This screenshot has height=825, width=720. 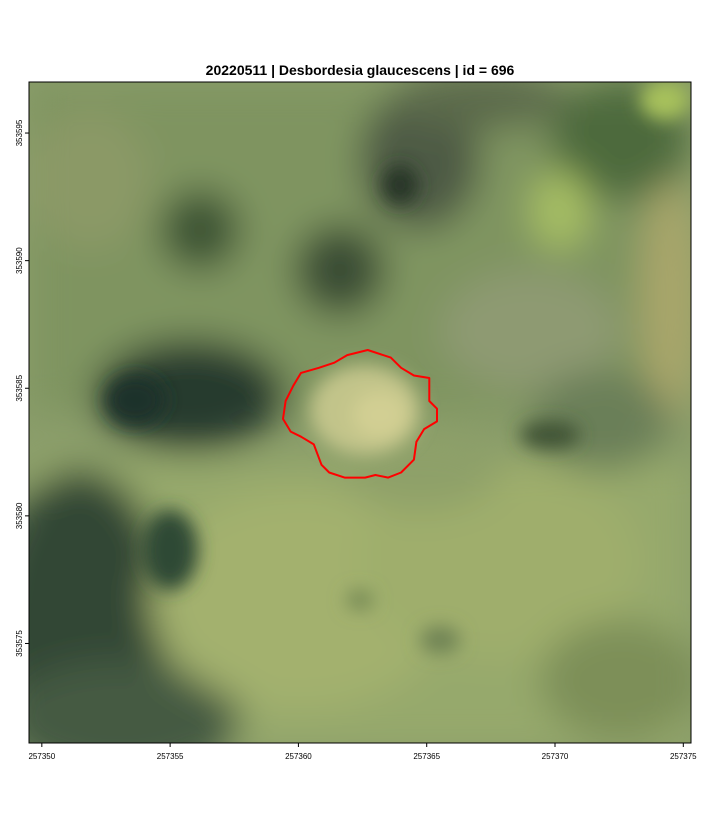 What do you see at coordinates (19, 643) in the screenshot?
I see `y-tick-label: 353575` at bounding box center [19, 643].